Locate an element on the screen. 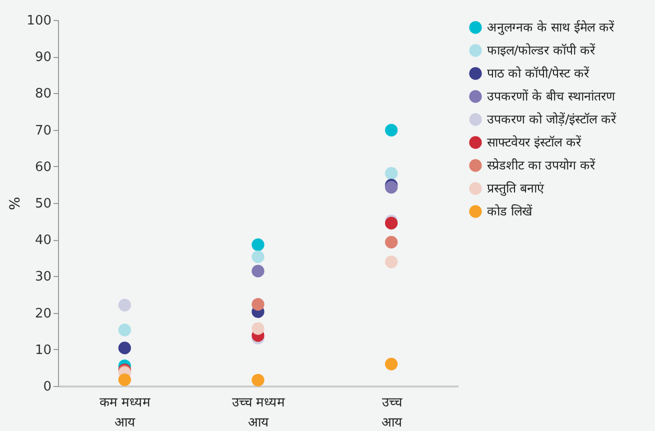 This screenshot has width=655, height=431. y-tick-label: 100 is located at coordinates (39, 21).